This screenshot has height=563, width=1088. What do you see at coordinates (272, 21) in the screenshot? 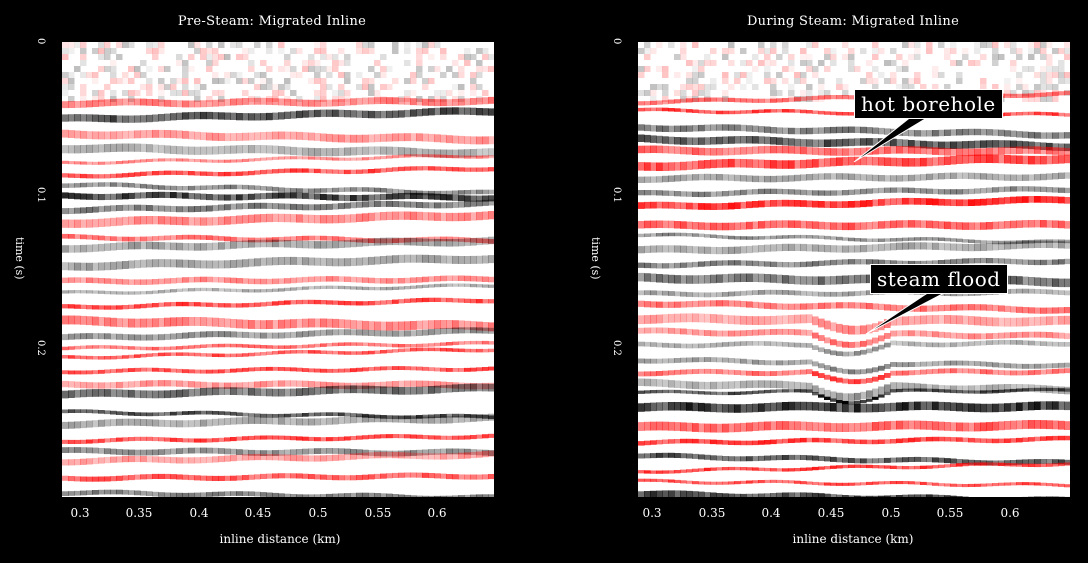
I see `panel-title: Pre-Steam: Migrated Inline` at bounding box center [272, 21].